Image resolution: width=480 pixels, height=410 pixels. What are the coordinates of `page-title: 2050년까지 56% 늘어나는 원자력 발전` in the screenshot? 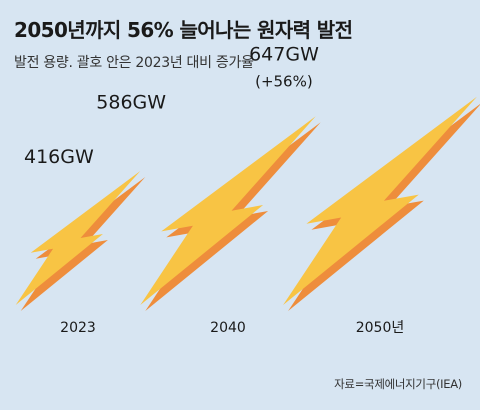 It's located at (183, 30).